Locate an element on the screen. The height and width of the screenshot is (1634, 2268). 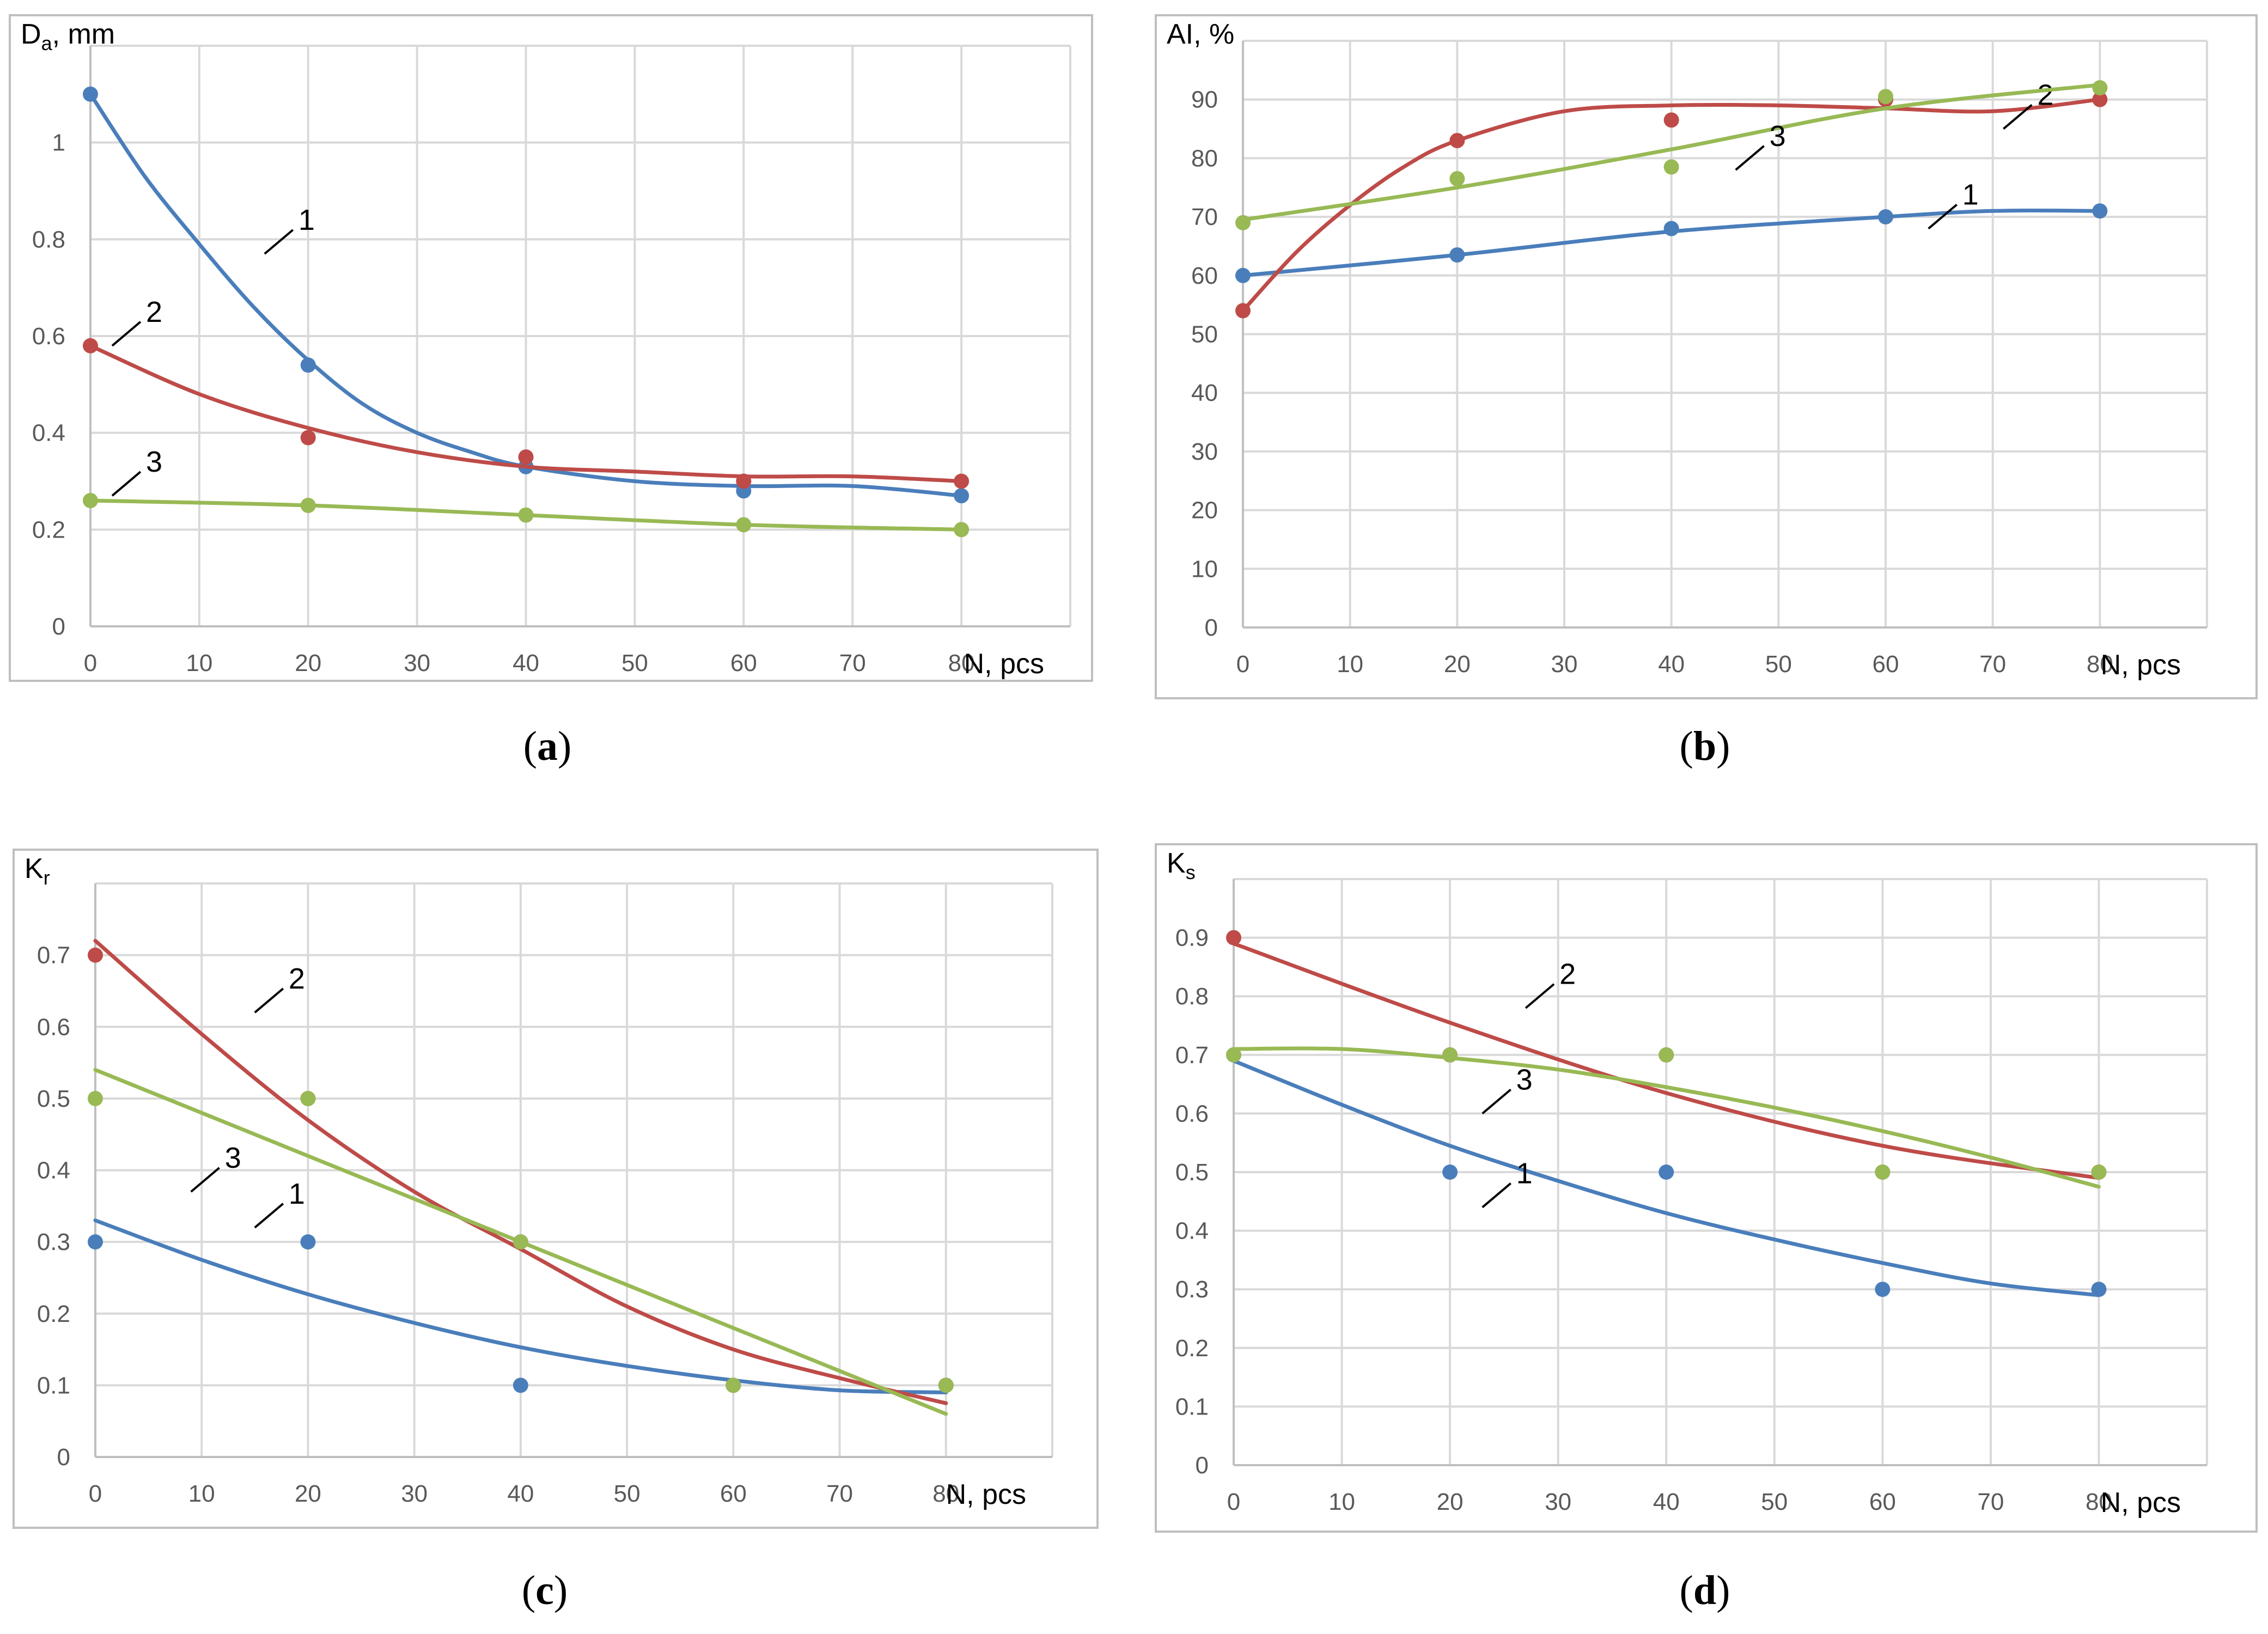
y-tick-label: 0.4 is located at coordinates (54, 1170).